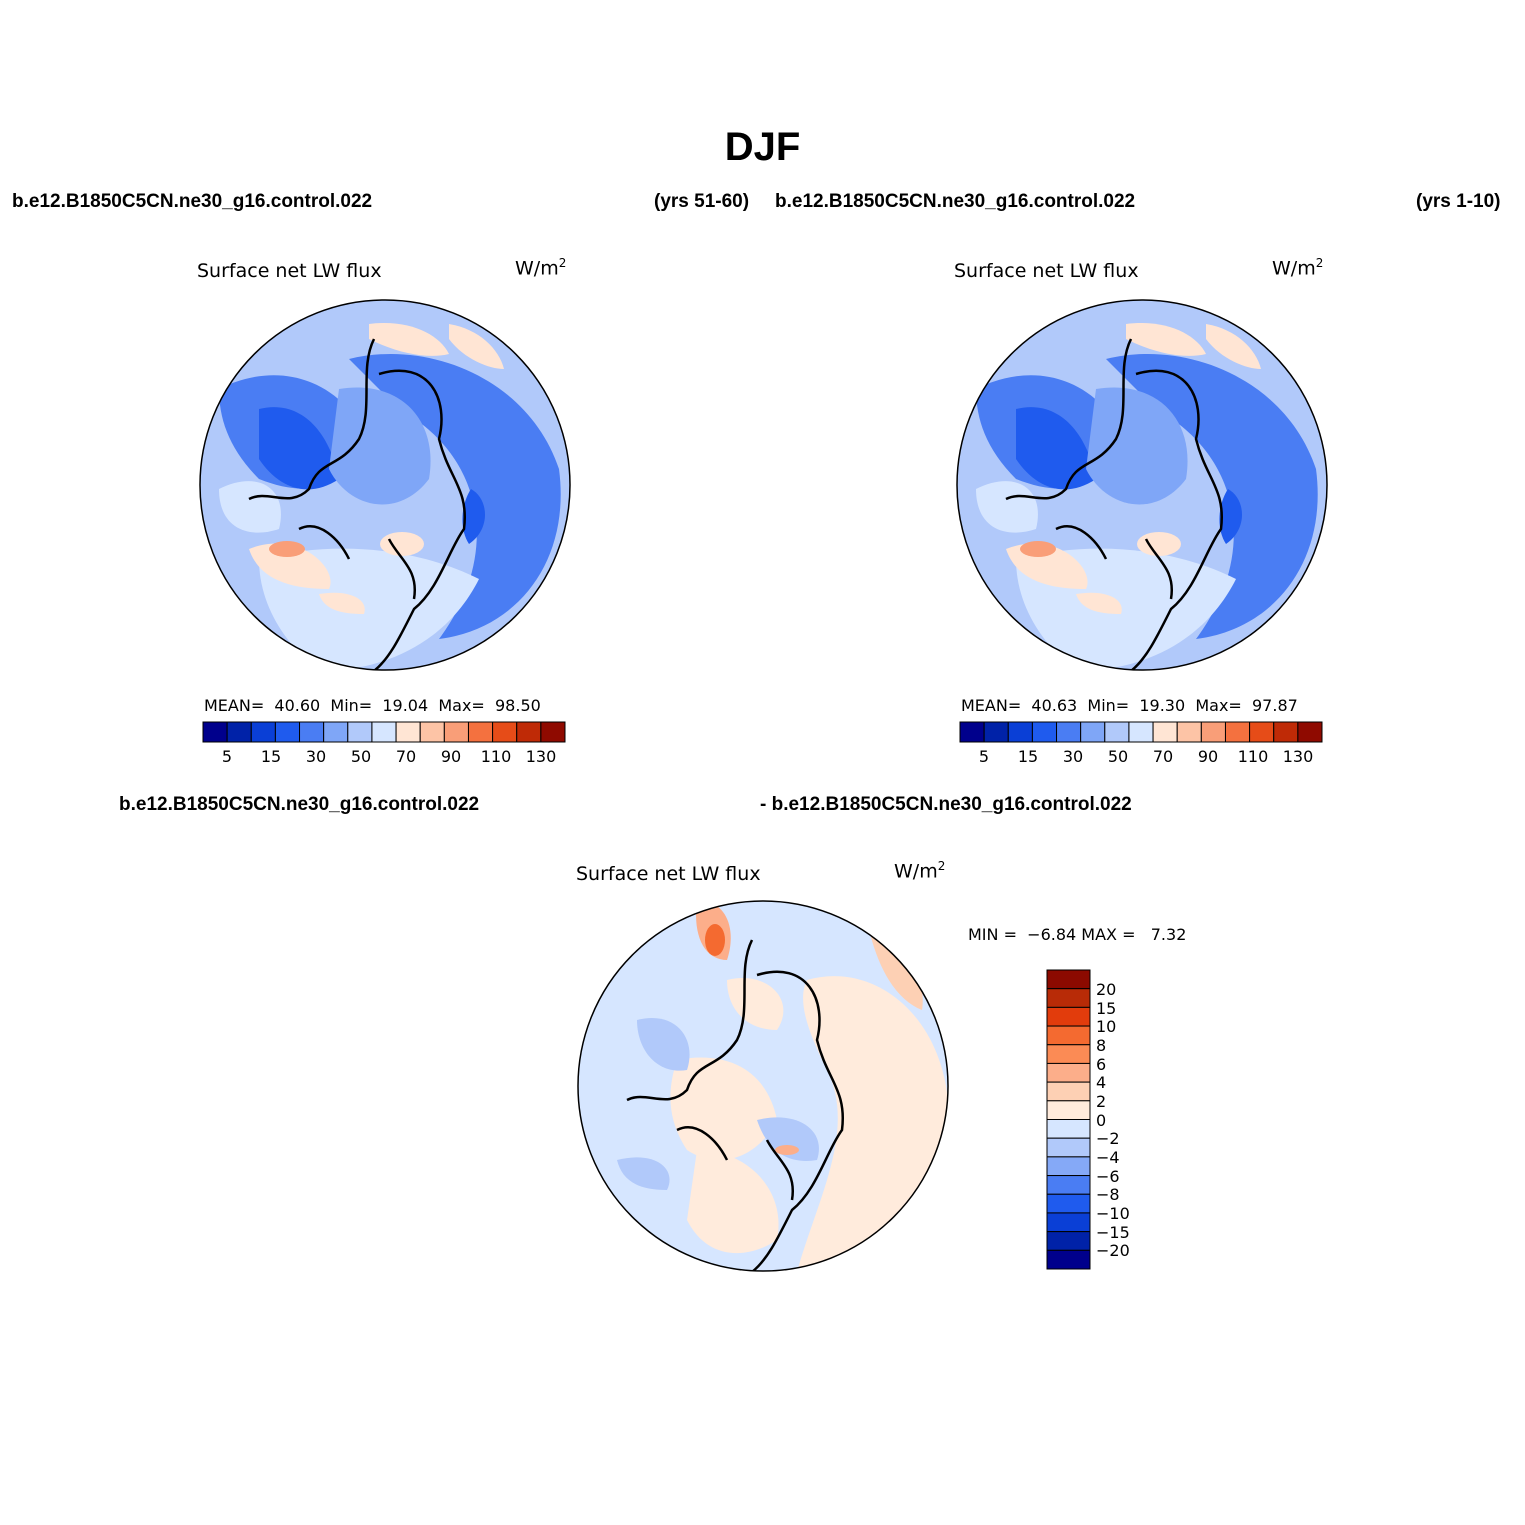 The image size is (1525, 1525). I want to click on panel1-colorbar-labels: 5 15 30 50 70 90 110 130, so click(384, 757).